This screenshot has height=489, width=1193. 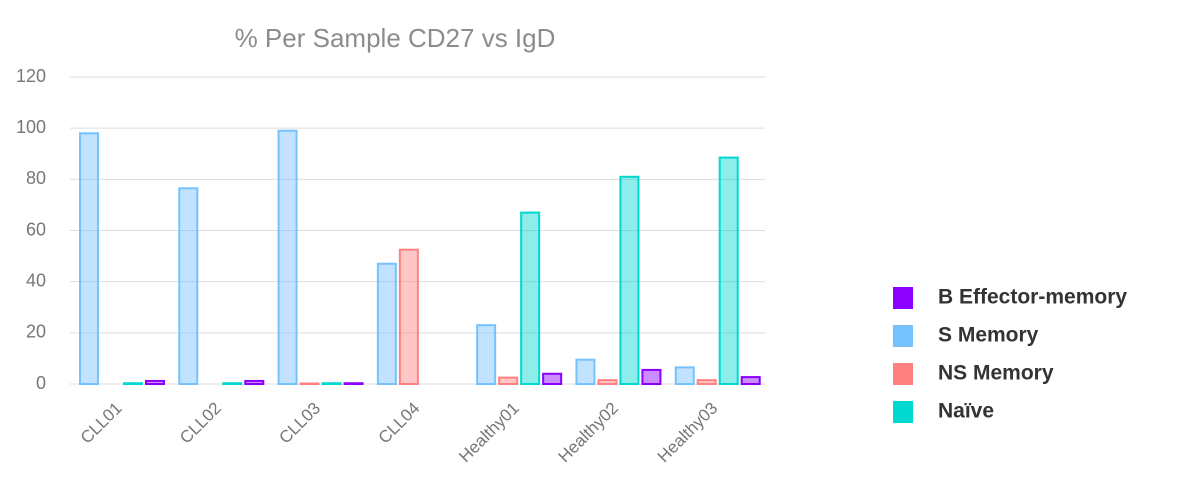 What do you see at coordinates (36, 178) in the screenshot?
I see `y-tick-label: 80` at bounding box center [36, 178].